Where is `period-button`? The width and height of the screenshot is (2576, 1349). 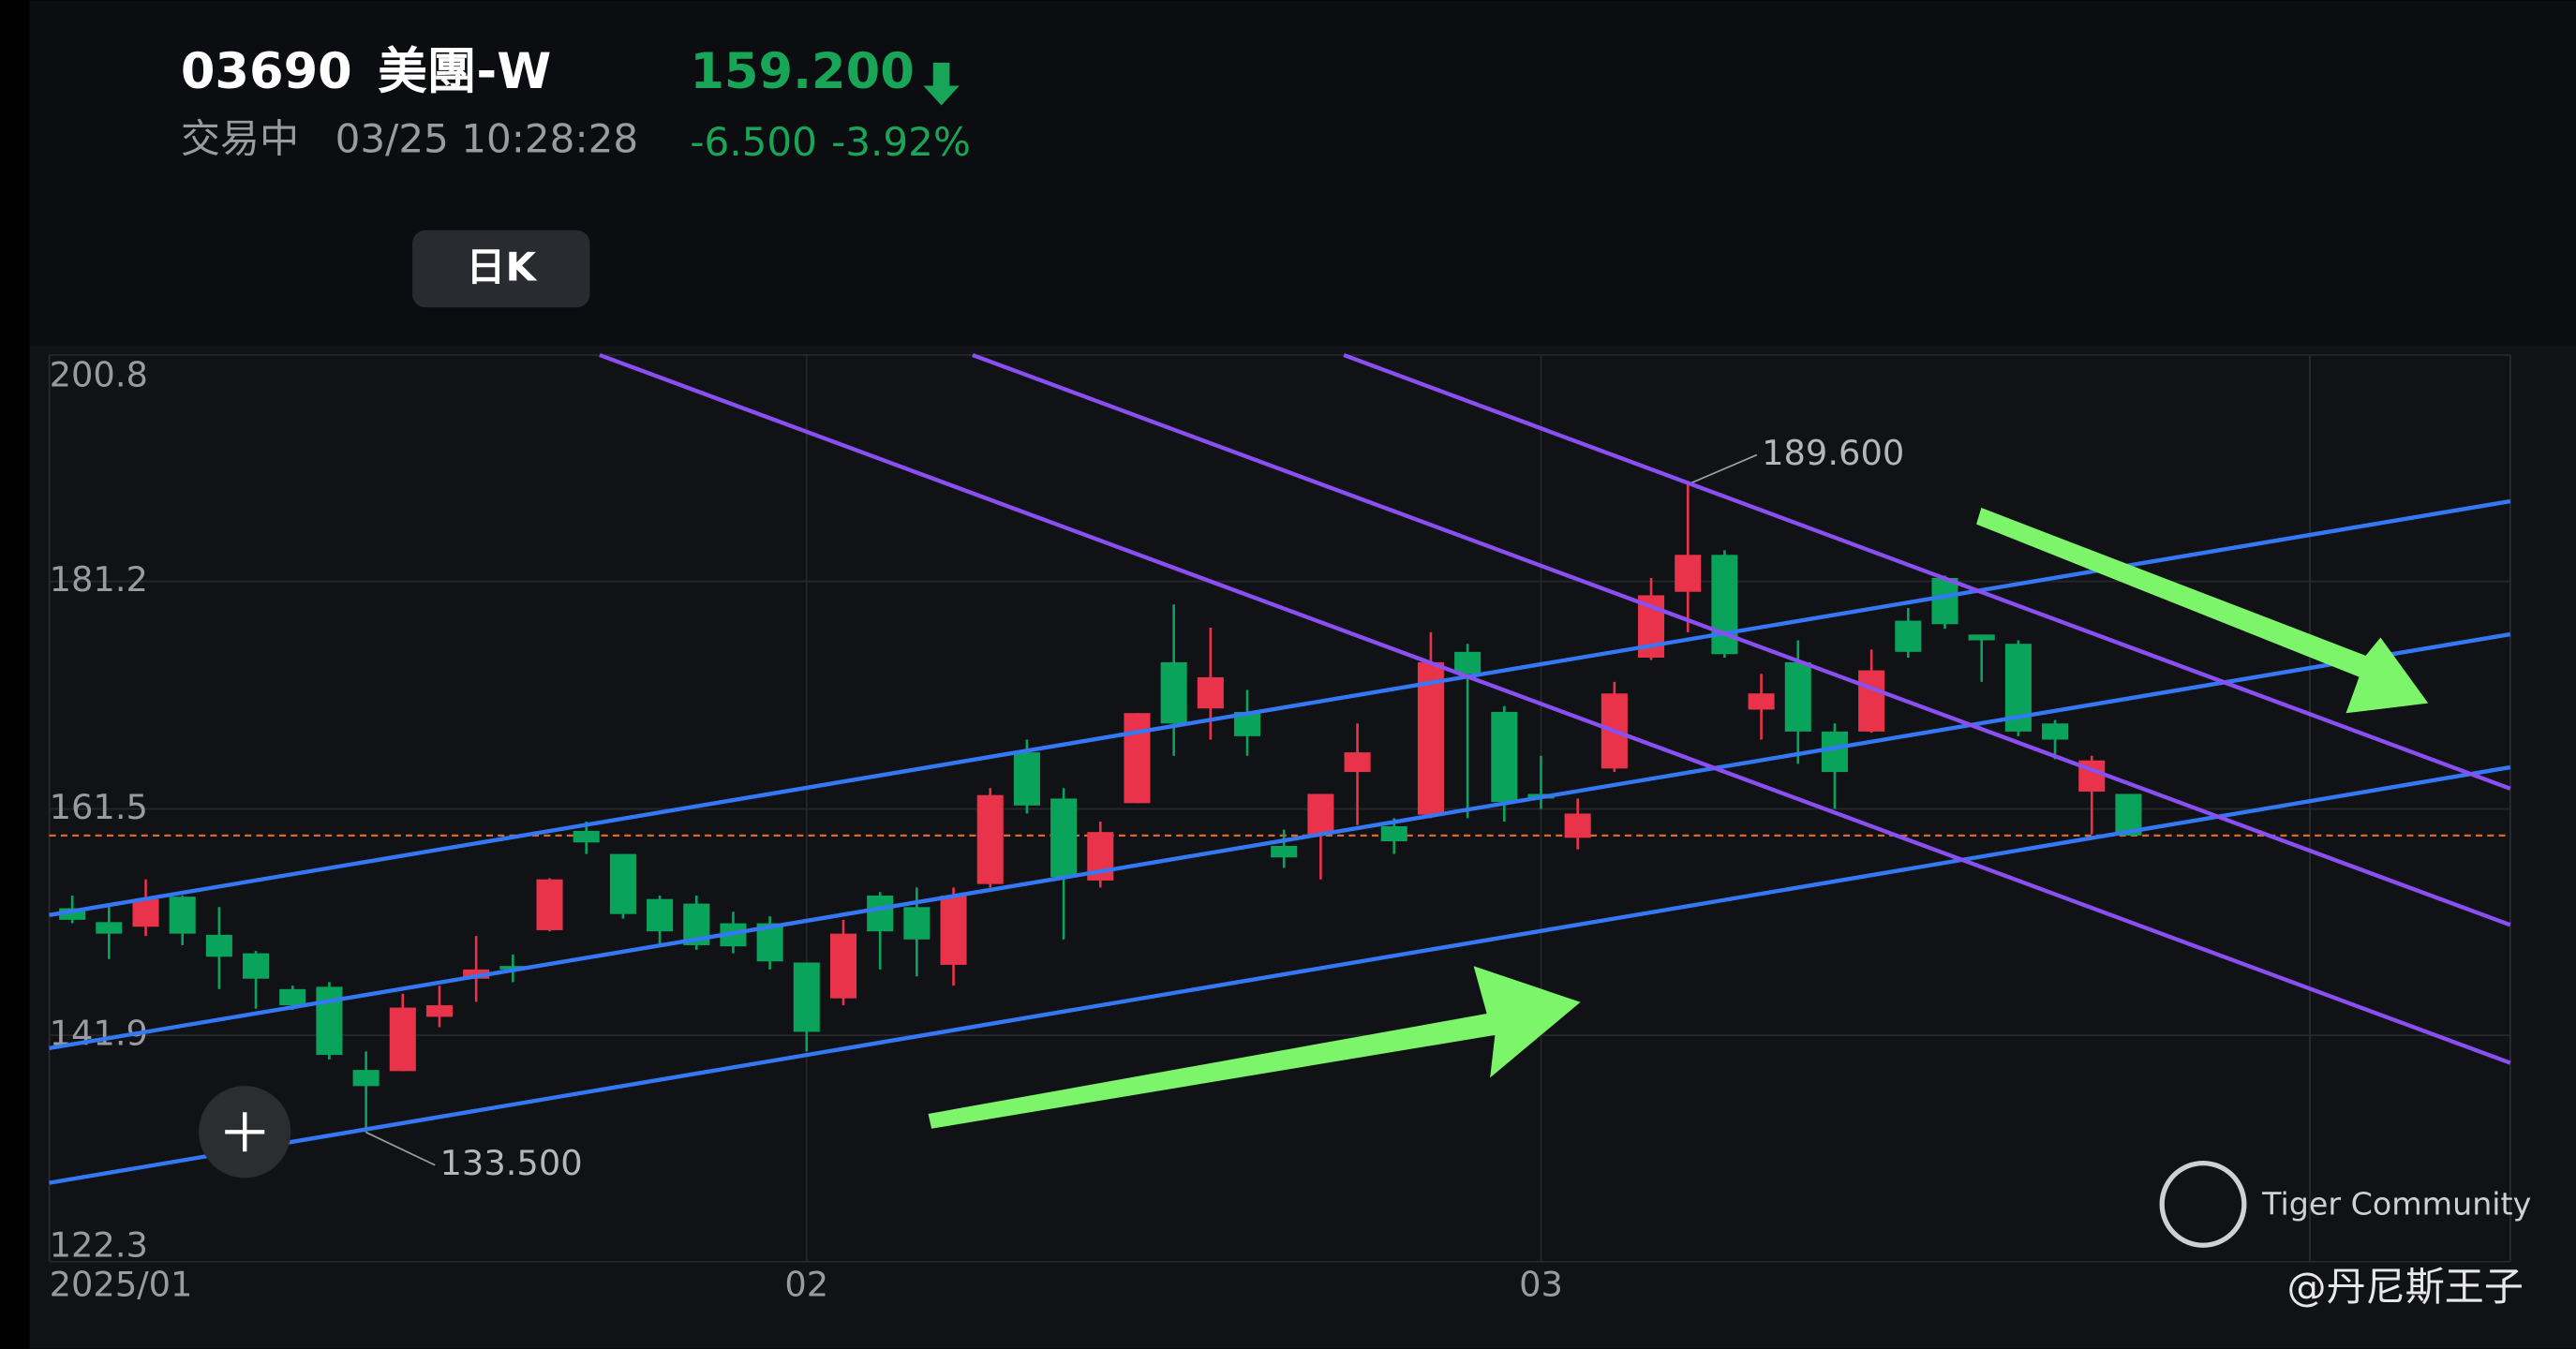
period-button is located at coordinates (501, 269).